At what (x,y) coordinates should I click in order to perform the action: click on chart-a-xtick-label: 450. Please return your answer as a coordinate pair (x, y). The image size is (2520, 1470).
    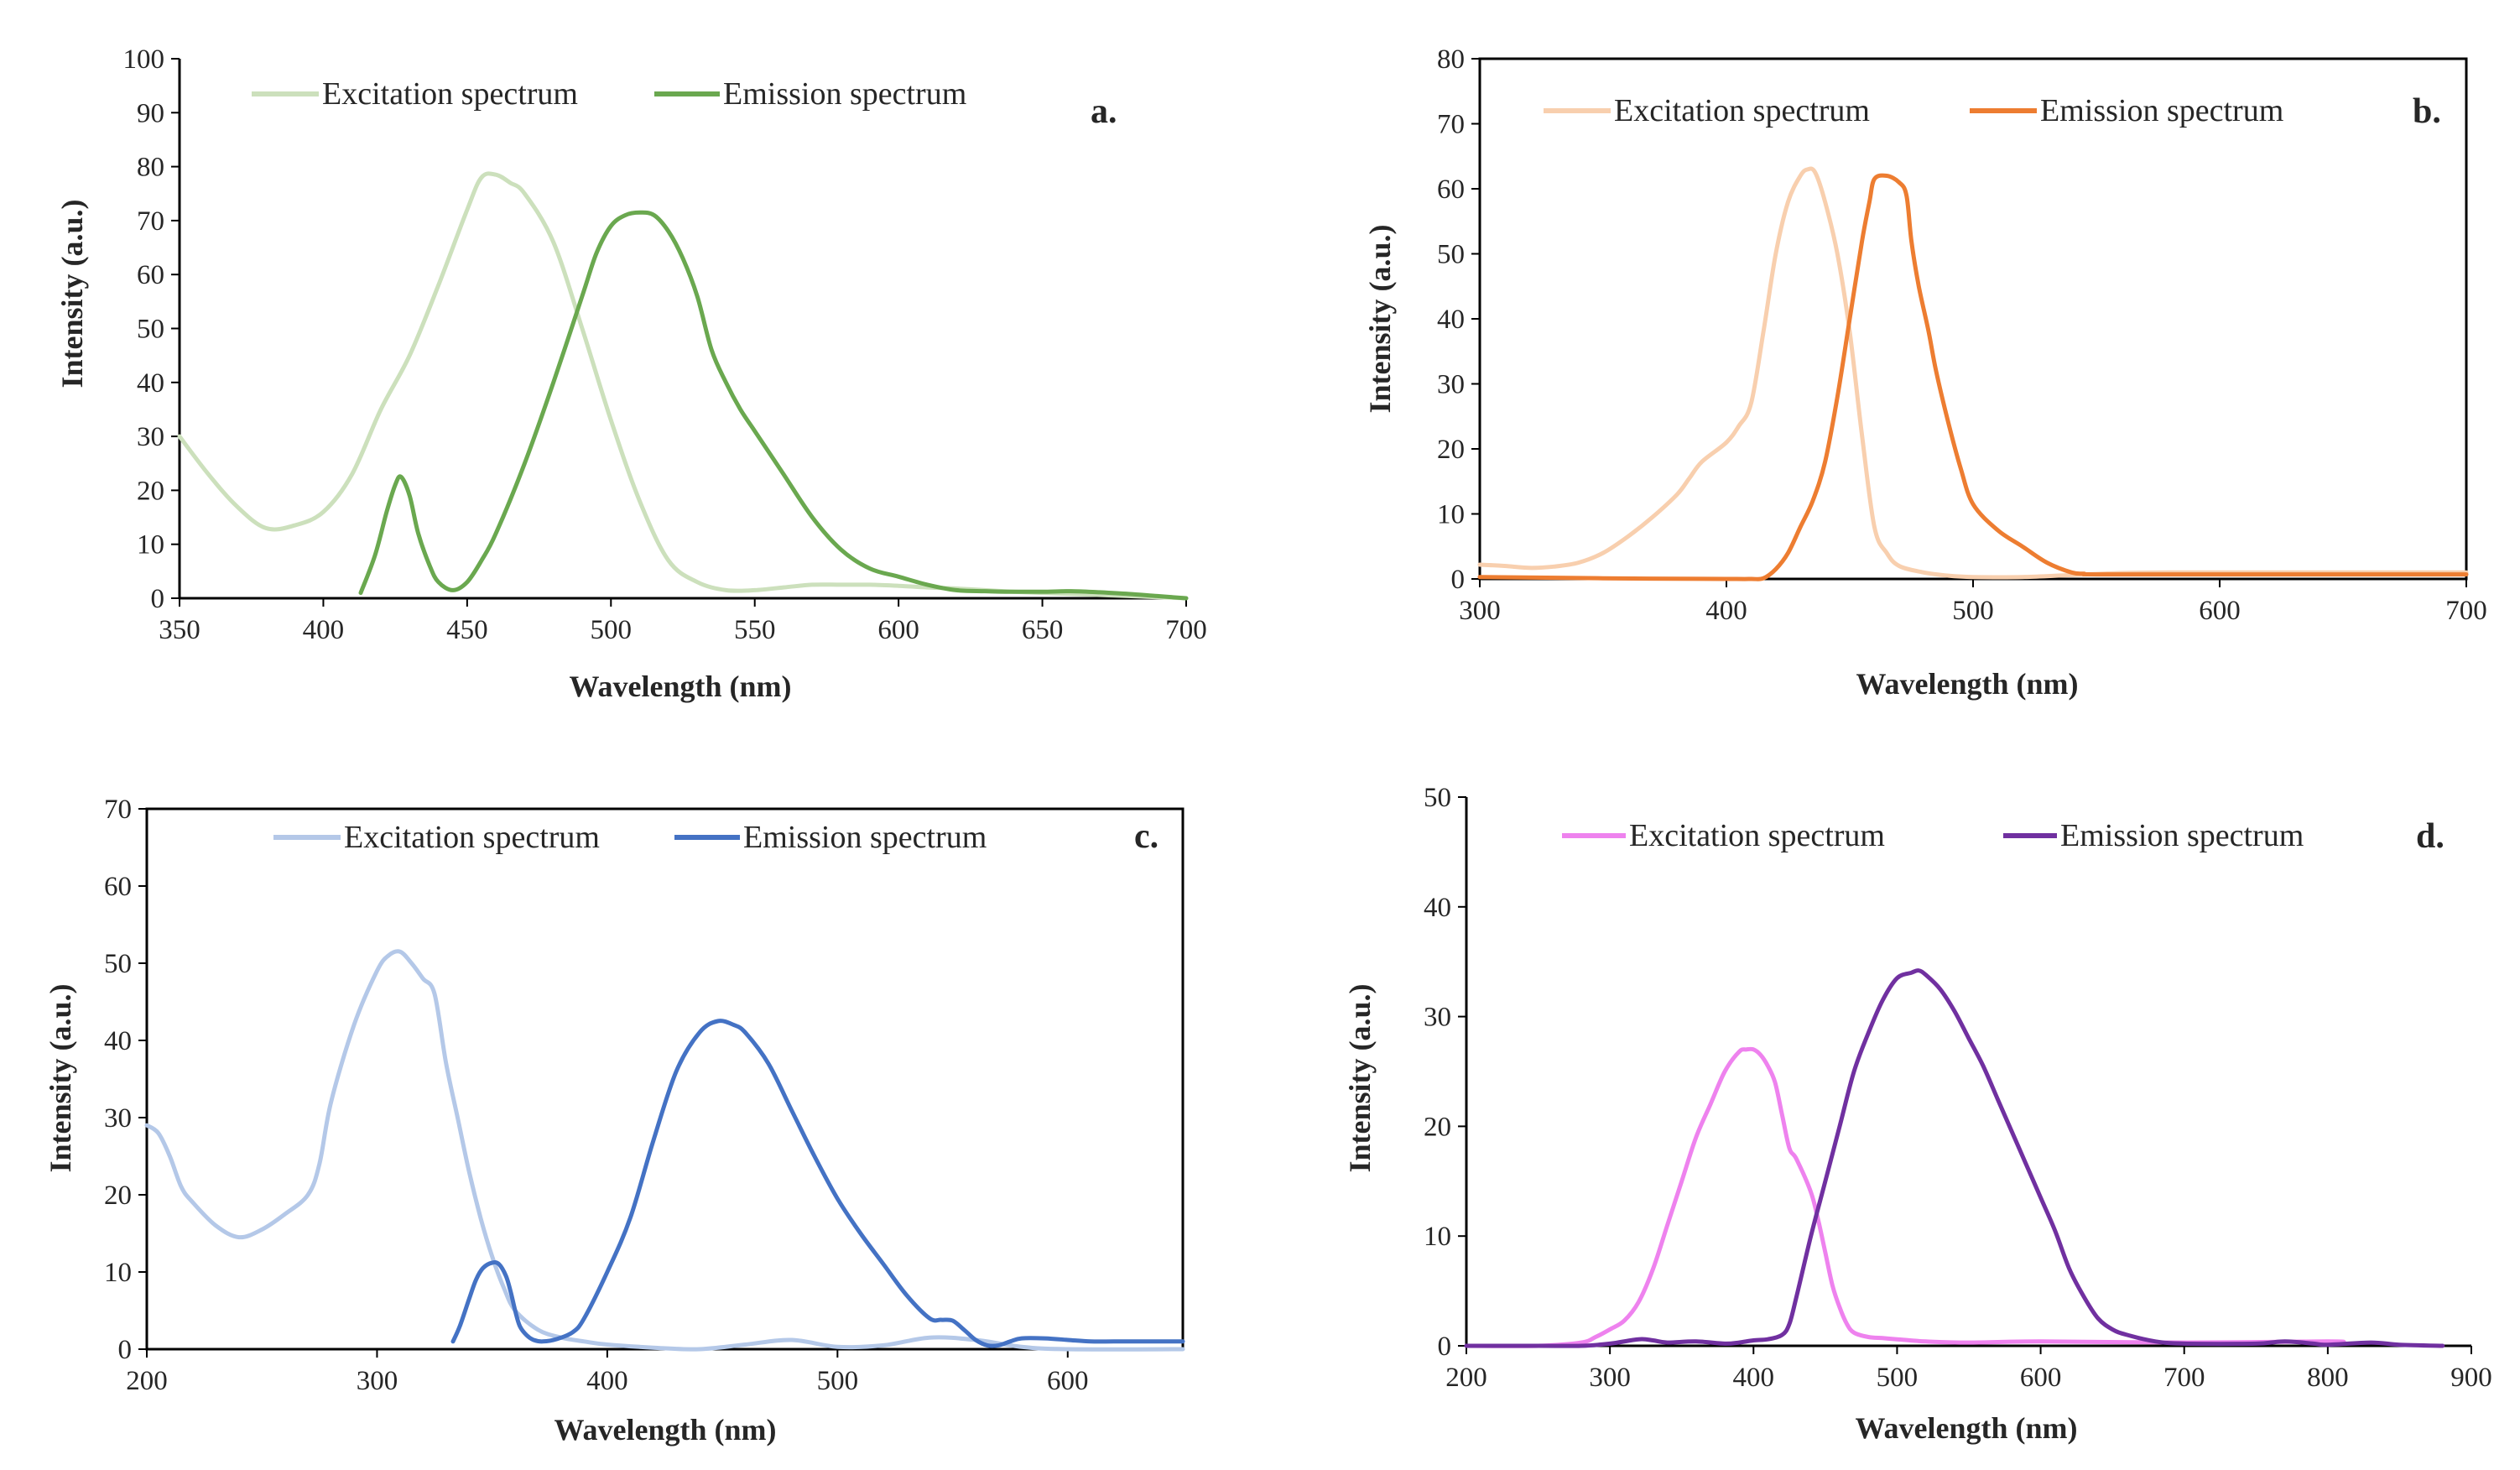
    Looking at the image, I should click on (467, 630).